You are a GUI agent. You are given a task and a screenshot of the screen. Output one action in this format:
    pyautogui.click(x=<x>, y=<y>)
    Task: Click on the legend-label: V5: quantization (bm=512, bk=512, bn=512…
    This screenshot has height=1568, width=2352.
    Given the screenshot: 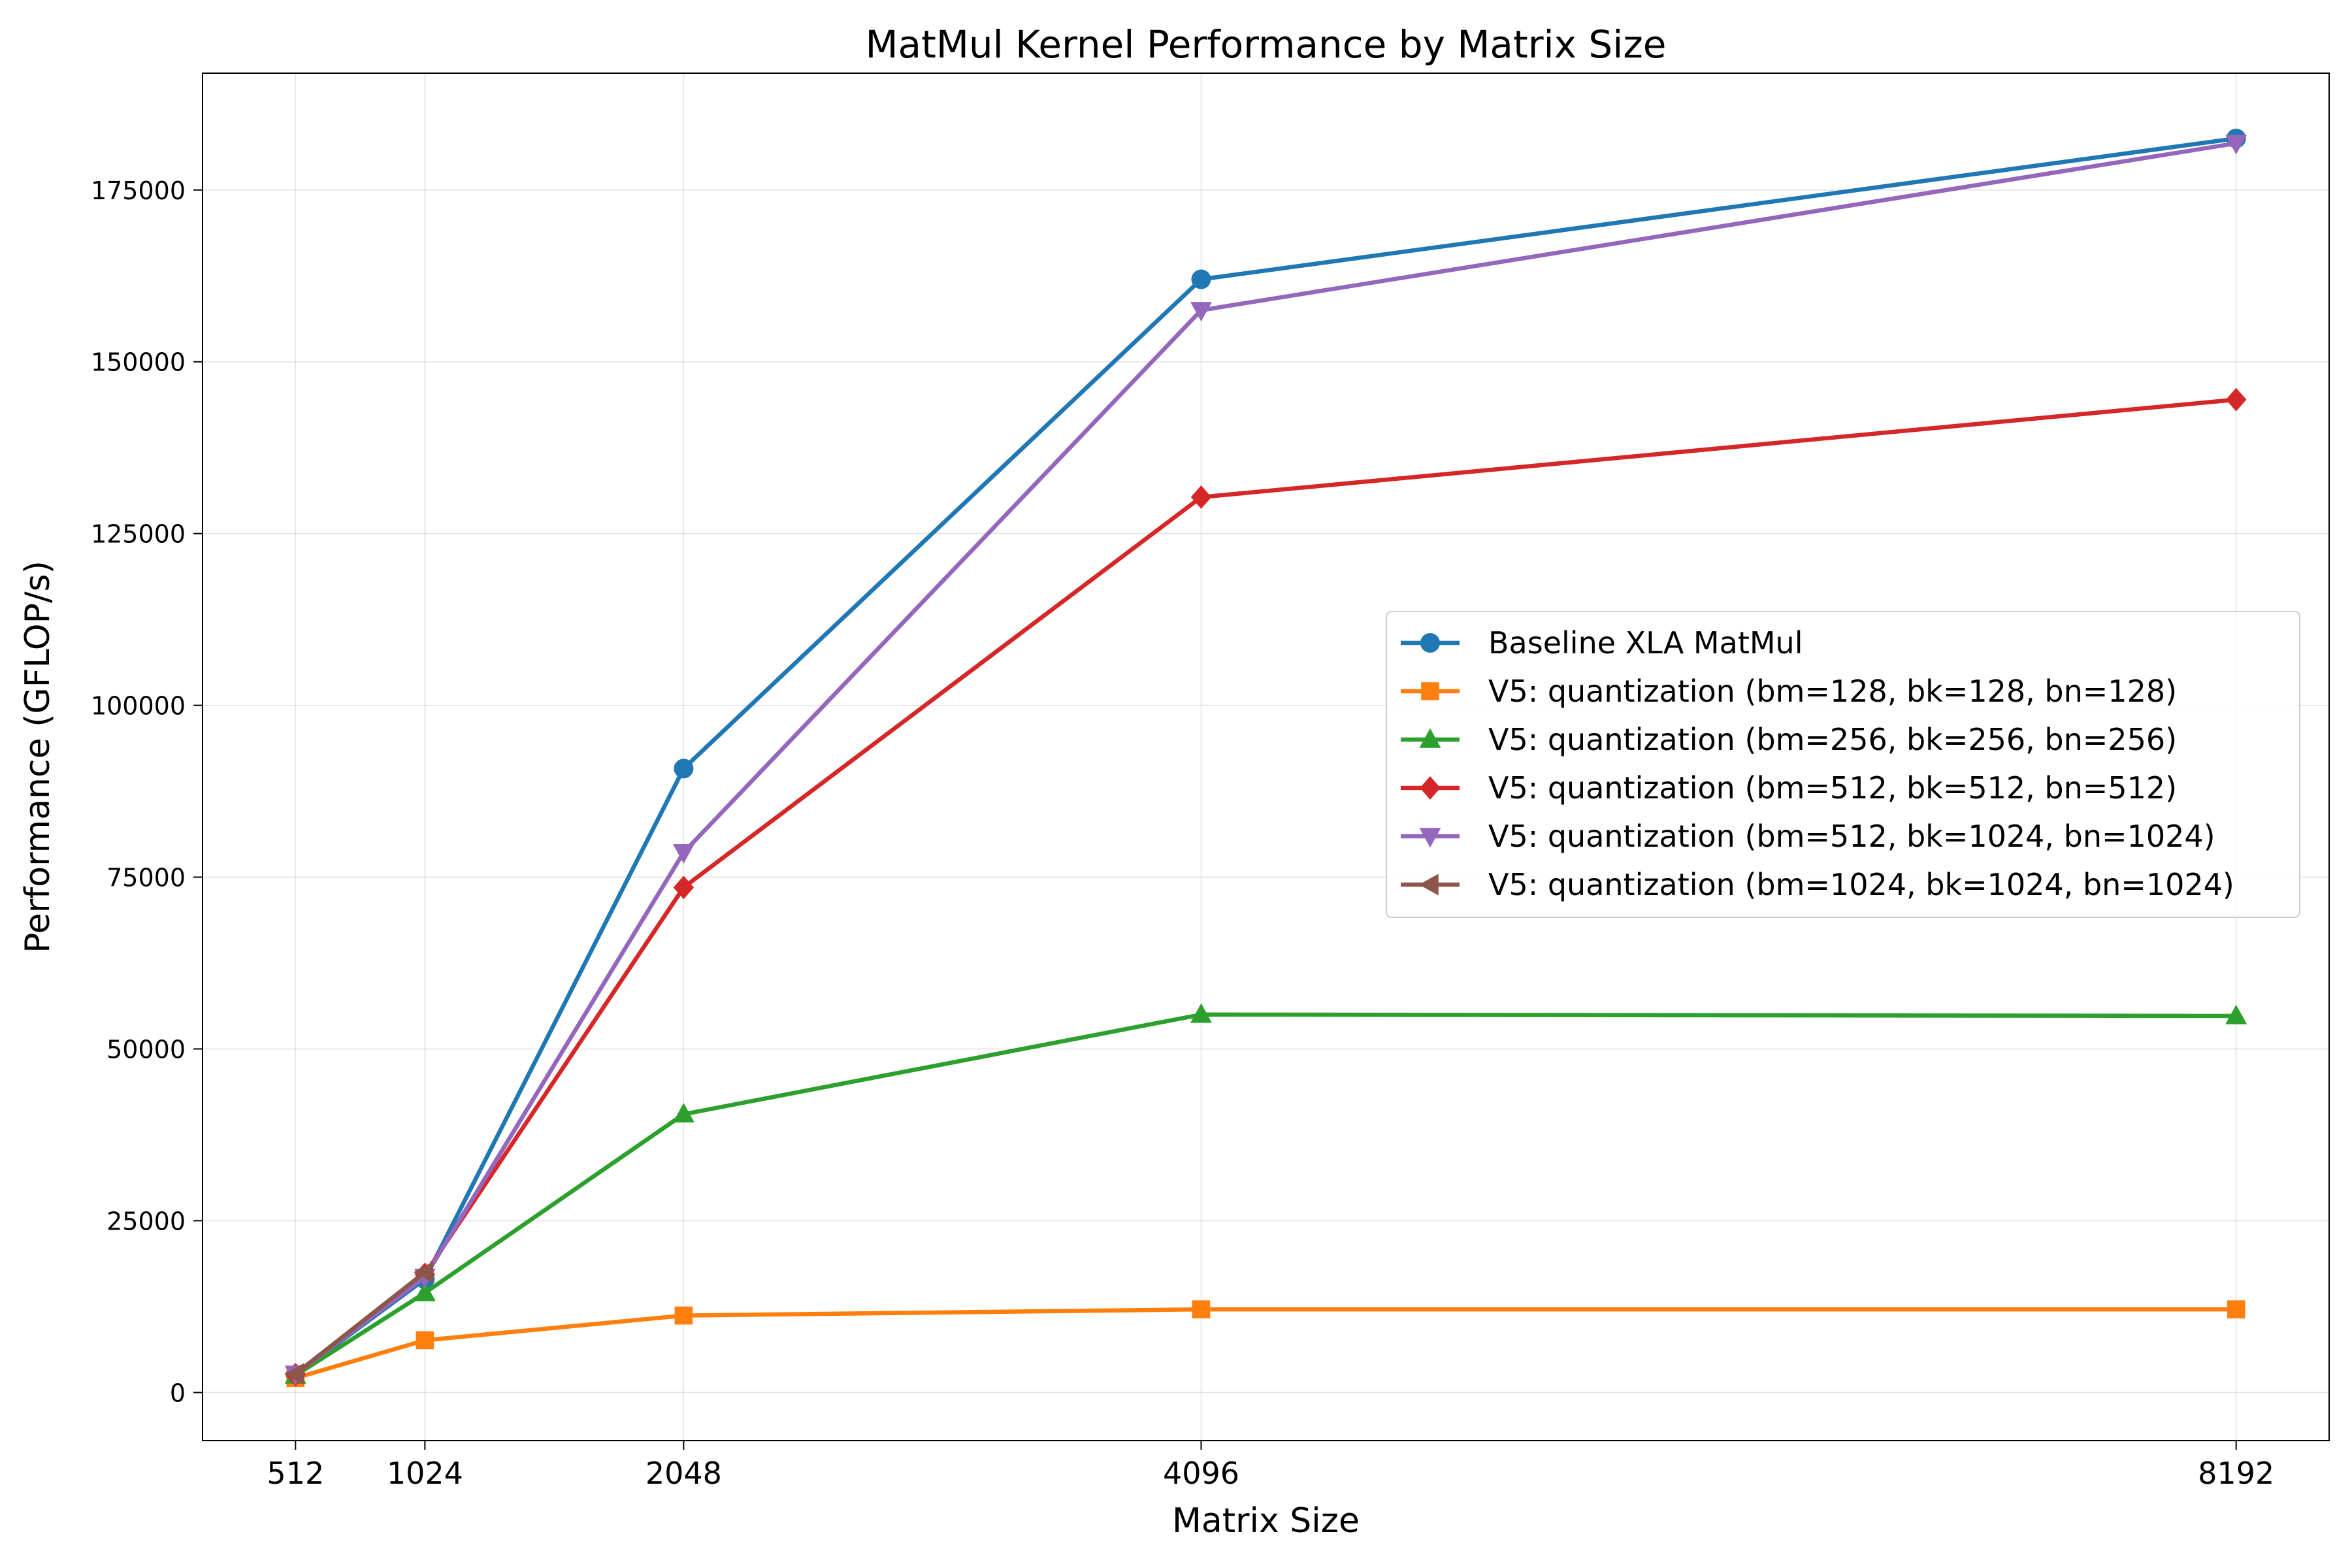 What is the action you would take?
    pyautogui.click(x=1832, y=788)
    